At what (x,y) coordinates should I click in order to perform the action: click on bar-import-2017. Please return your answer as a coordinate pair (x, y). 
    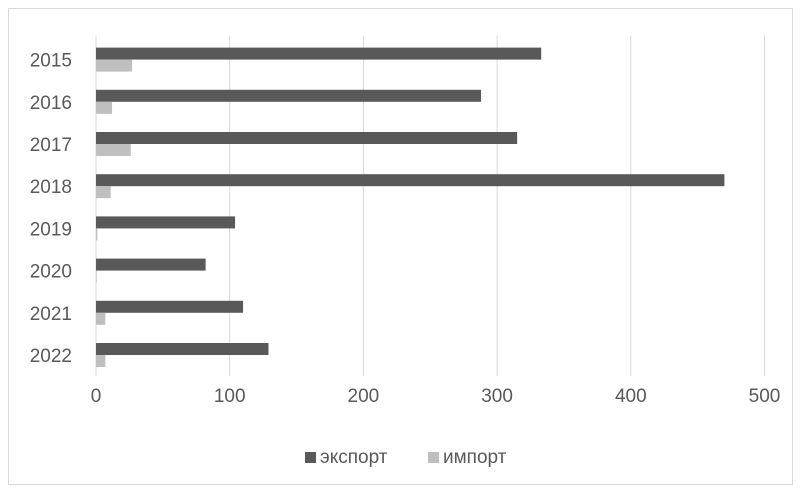
    Looking at the image, I should click on (113, 150).